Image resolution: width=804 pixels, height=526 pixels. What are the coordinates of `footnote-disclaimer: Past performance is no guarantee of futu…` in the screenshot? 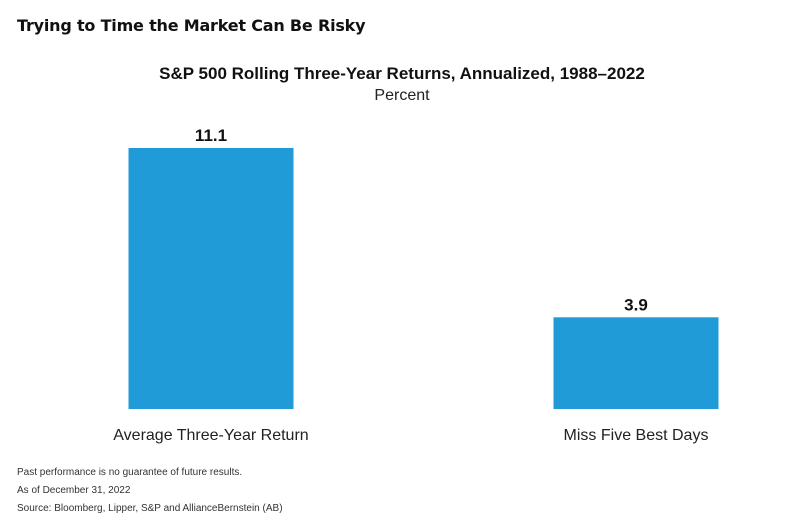 It's located at (130, 472).